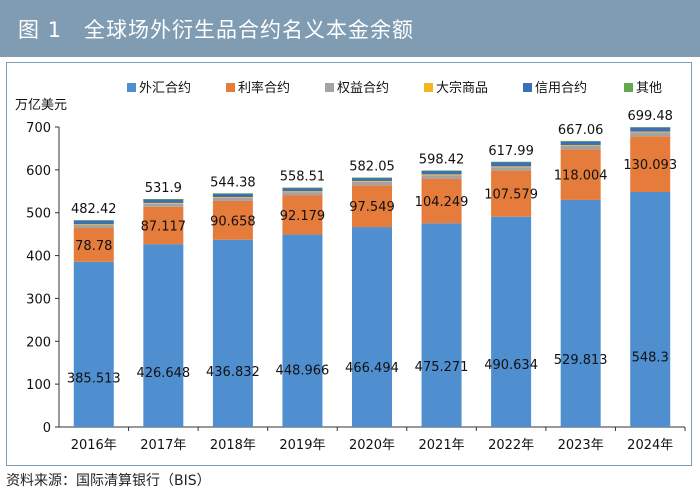  I want to click on data-label-1-6: 107.579, so click(511, 195).